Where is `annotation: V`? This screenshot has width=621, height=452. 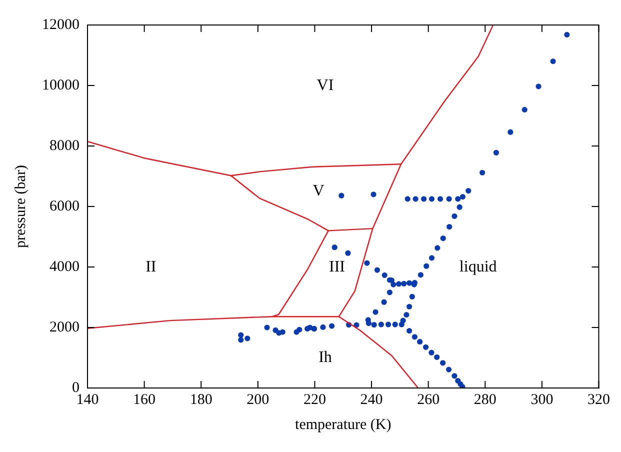 annotation: V is located at coordinates (318, 191).